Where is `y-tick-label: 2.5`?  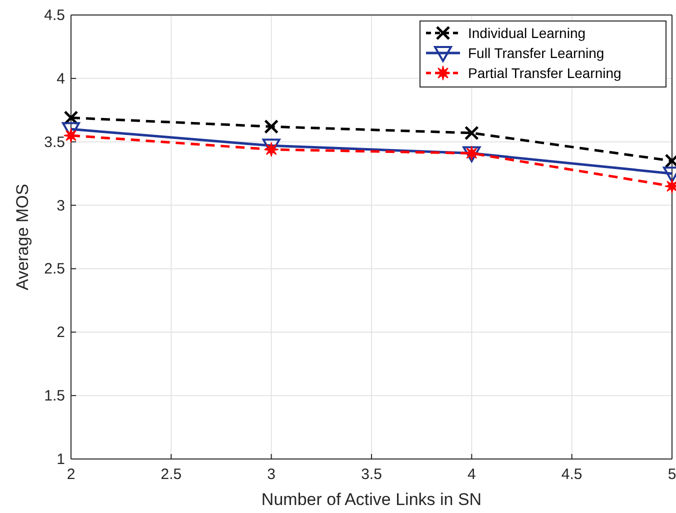 y-tick-label: 2.5 is located at coordinates (54, 269).